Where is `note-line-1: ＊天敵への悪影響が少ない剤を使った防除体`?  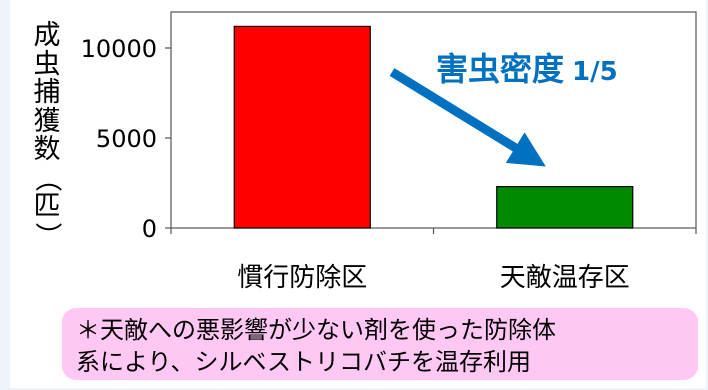 note-line-1: ＊天敵への悪影響が少ない剤を使った防除体 is located at coordinates (316, 330).